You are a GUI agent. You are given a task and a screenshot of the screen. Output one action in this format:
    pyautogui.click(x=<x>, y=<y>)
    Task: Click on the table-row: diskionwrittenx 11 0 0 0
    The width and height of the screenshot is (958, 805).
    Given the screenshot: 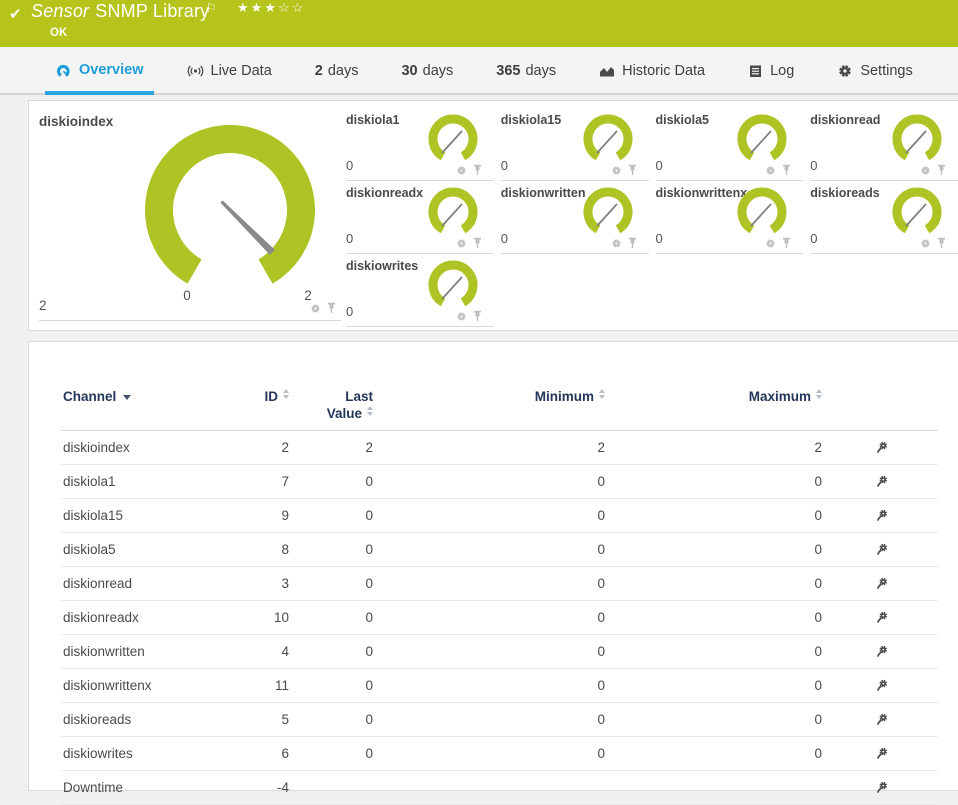 What is the action you would take?
    pyautogui.click(x=499, y=685)
    